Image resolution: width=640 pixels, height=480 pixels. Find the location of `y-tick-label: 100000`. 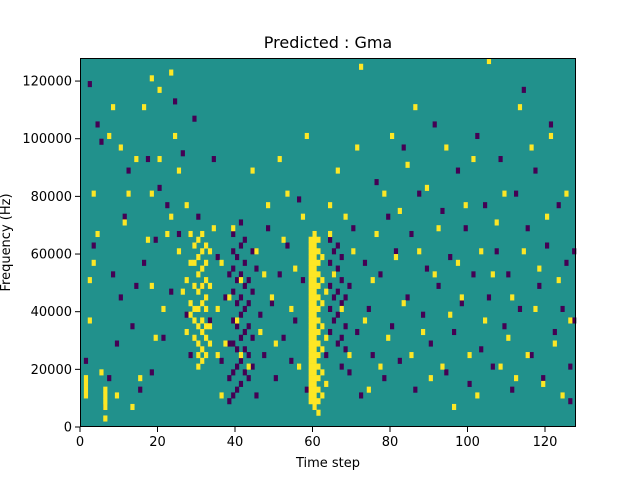

y-tick-label: 100000 is located at coordinates (47, 139).